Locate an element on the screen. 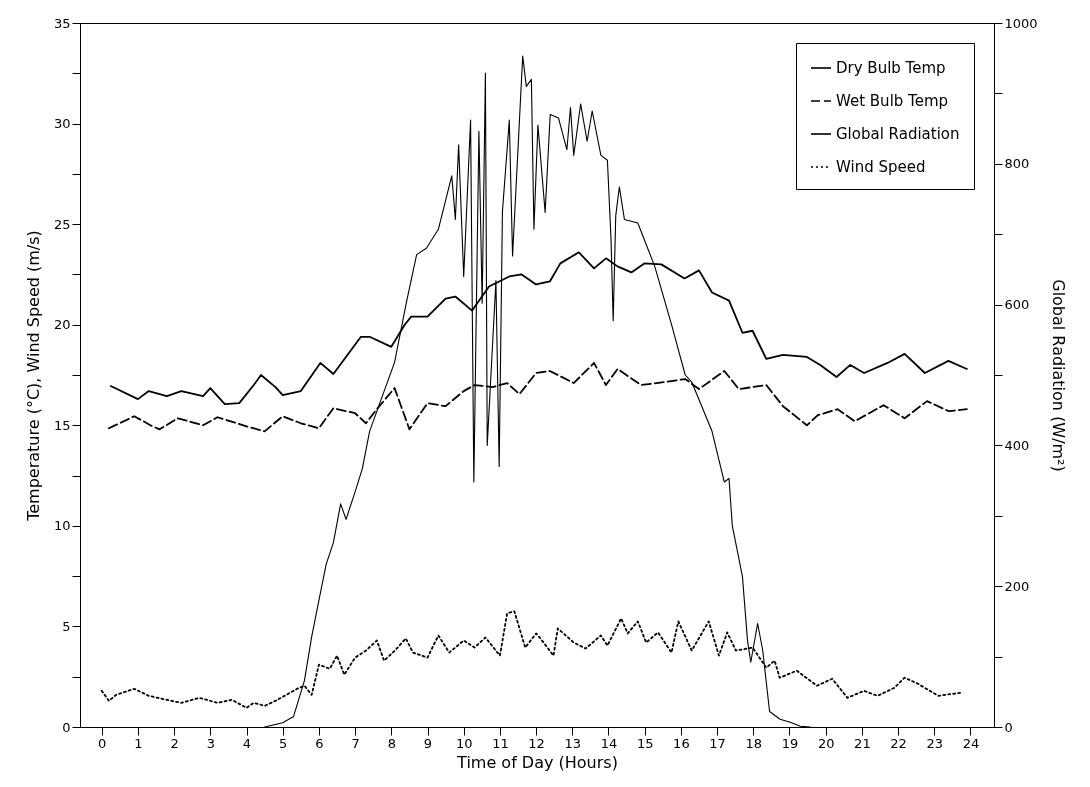  y-tick-label: 35 is located at coordinates (62, 23).